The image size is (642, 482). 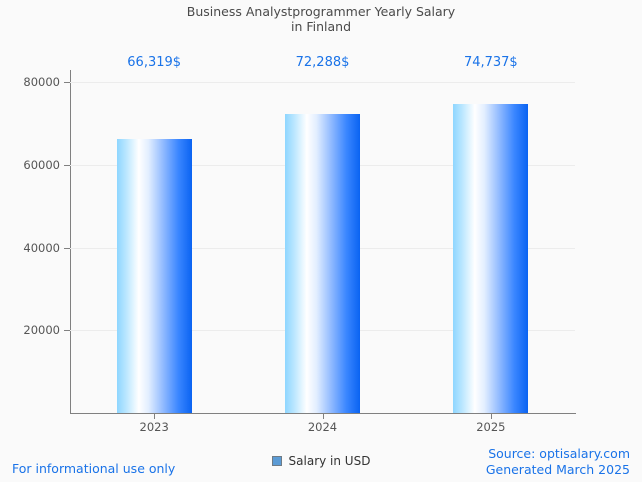 What do you see at coordinates (276, 461) in the screenshot?
I see `legend-swatch-icon` at bounding box center [276, 461].